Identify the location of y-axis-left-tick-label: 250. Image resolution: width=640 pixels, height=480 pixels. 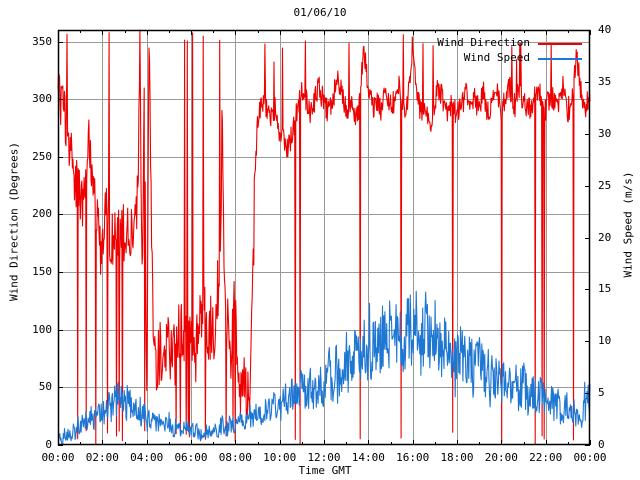
(42, 156).